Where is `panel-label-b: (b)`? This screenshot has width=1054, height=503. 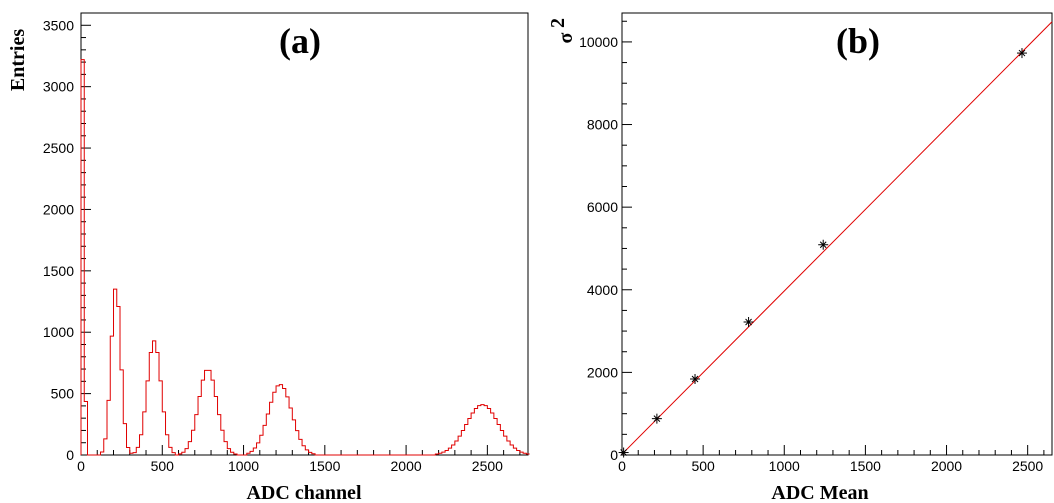
panel-label-b: (b) is located at coordinates (858, 41).